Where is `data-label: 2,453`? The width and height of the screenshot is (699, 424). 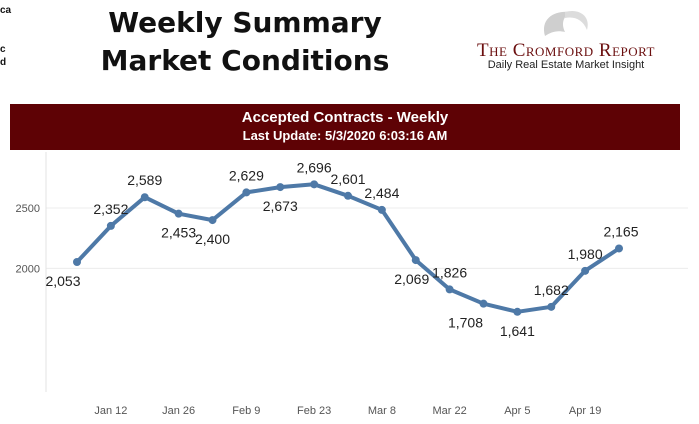
data-label: 2,453 is located at coordinates (178, 233).